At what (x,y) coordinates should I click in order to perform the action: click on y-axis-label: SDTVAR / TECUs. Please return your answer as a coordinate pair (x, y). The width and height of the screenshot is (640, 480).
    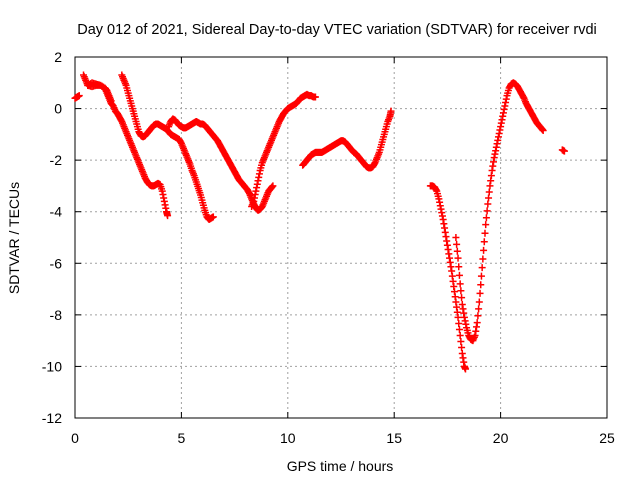
    Looking at the image, I should click on (14, 238).